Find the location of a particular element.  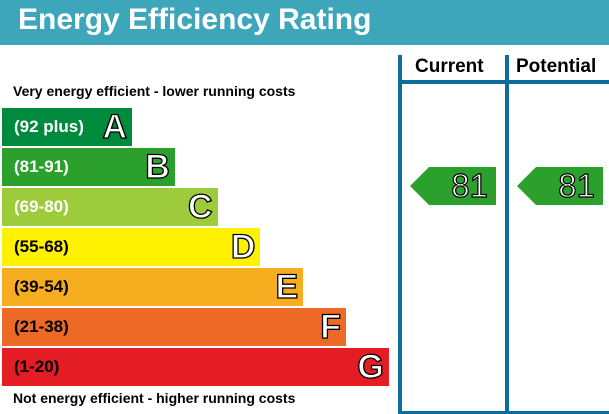

column-header-current: Current is located at coordinates (449, 66).